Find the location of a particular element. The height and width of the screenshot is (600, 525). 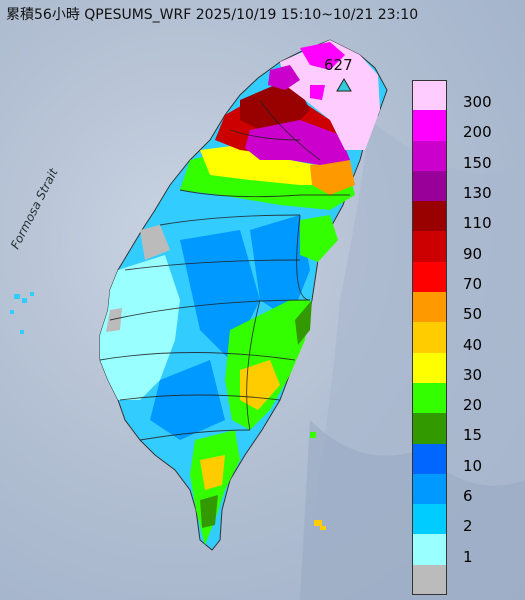

legend-label: 1 is located at coordinates (468, 556).